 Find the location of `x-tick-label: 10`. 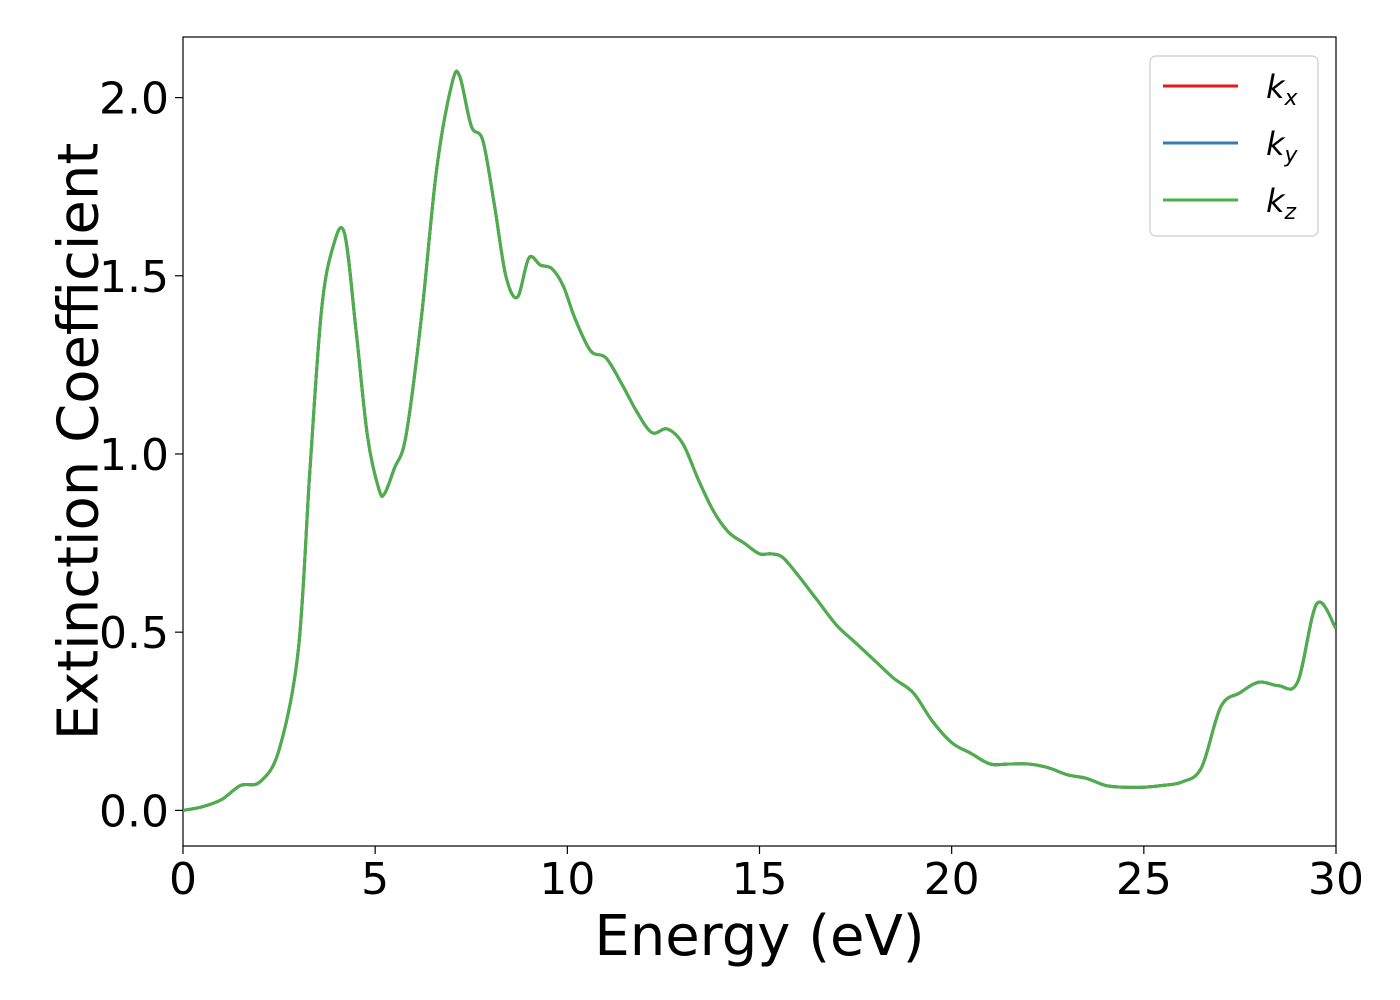

x-tick-label: 10 is located at coordinates (567, 879).